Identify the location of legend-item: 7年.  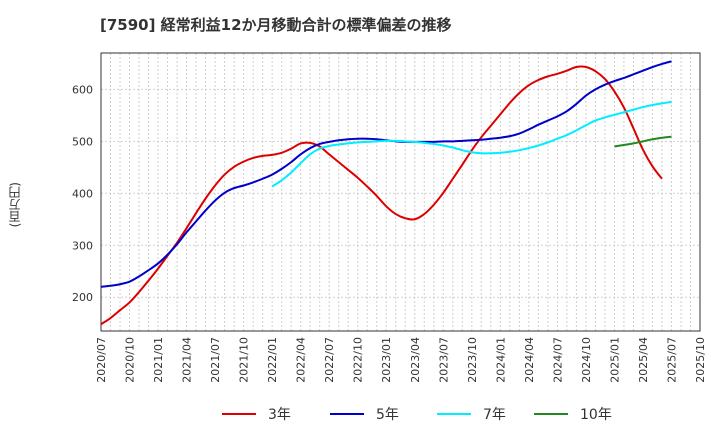
(471, 414).